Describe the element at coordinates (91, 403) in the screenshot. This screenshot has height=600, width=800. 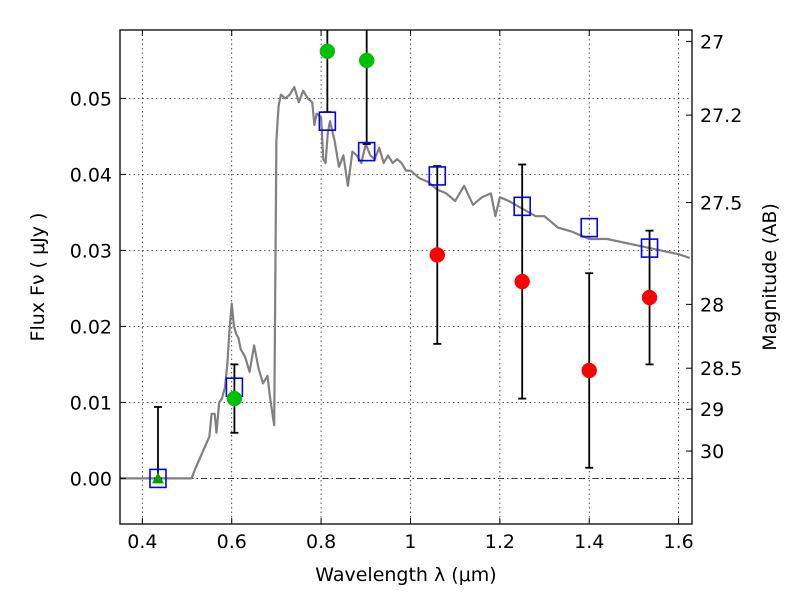
I see `y-tick-label: 0.01` at that location.